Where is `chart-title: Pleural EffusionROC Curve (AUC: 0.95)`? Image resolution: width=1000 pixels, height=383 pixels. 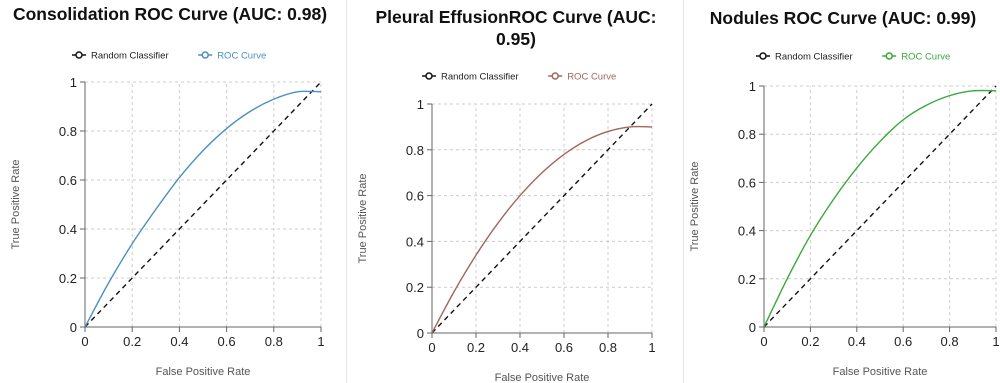
chart-title: Pleural EffusionROC Curve (AUC: 0.95) is located at coordinates (516, 28).